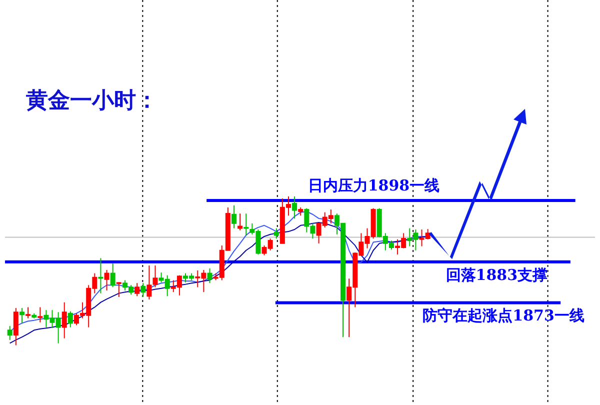 This screenshot has width=600, height=405. Describe the element at coordinates (374, 185) in the screenshot. I see `ref-line-label: 日内压力1898一线` at that location.